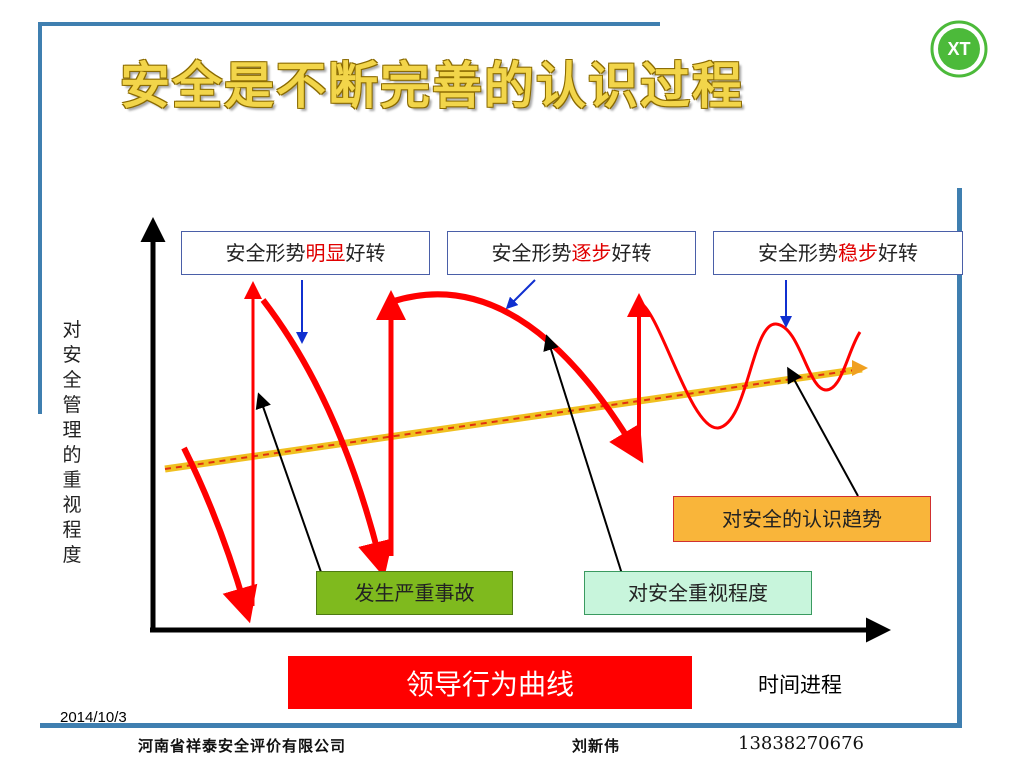  I want to click on leader-curve-legend: 领导行为曲线, so click(490, 682).